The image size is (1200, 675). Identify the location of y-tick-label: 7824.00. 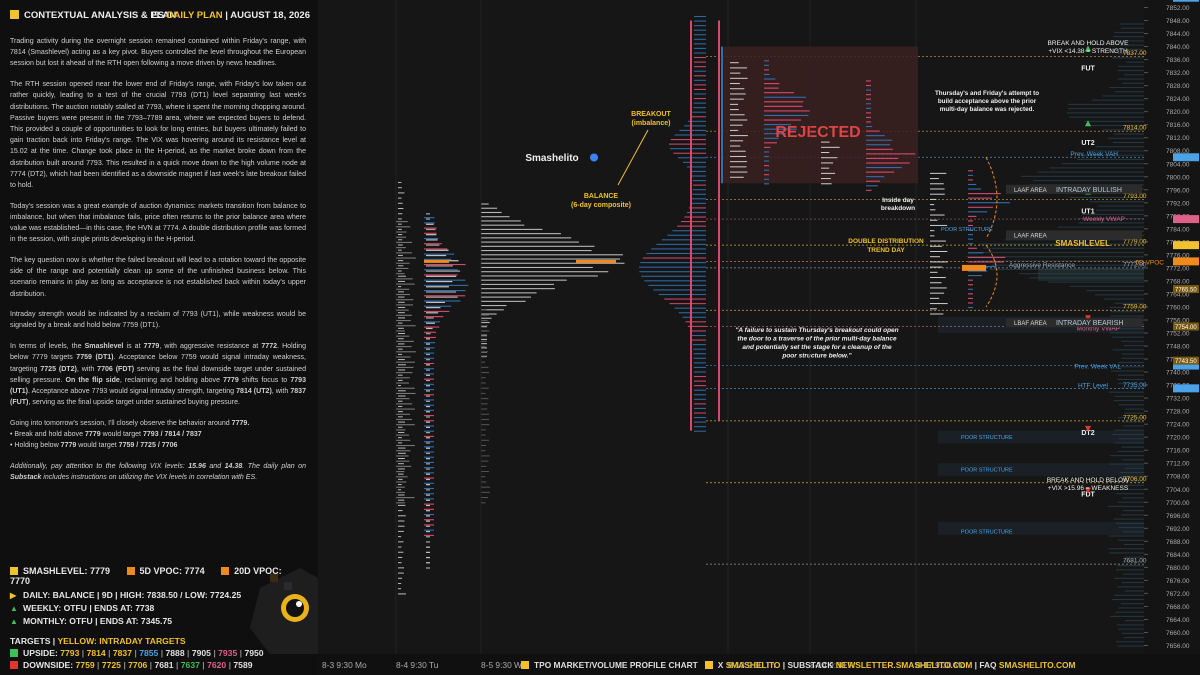
(1178, 99).